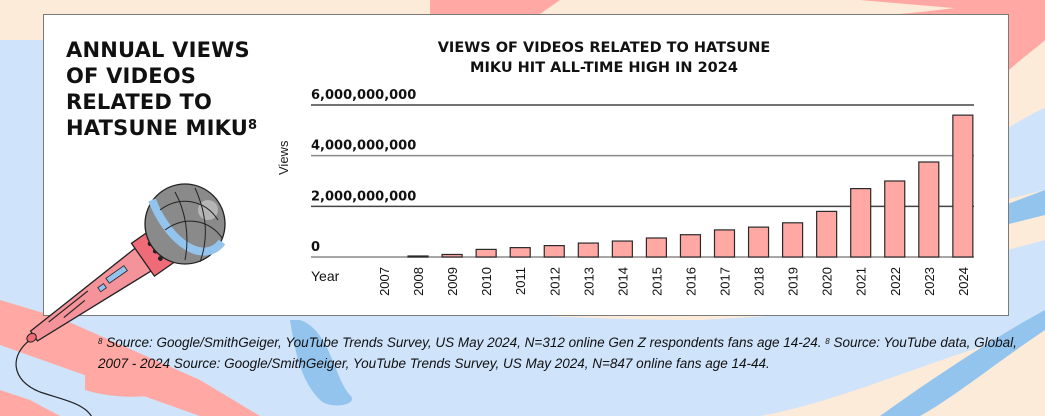 The width and height of the screenshot is (1045, 416). What do you see at coordinates (929, 209) in the screenshot?
I see `bar-2023` at bounding box center [929, 209].